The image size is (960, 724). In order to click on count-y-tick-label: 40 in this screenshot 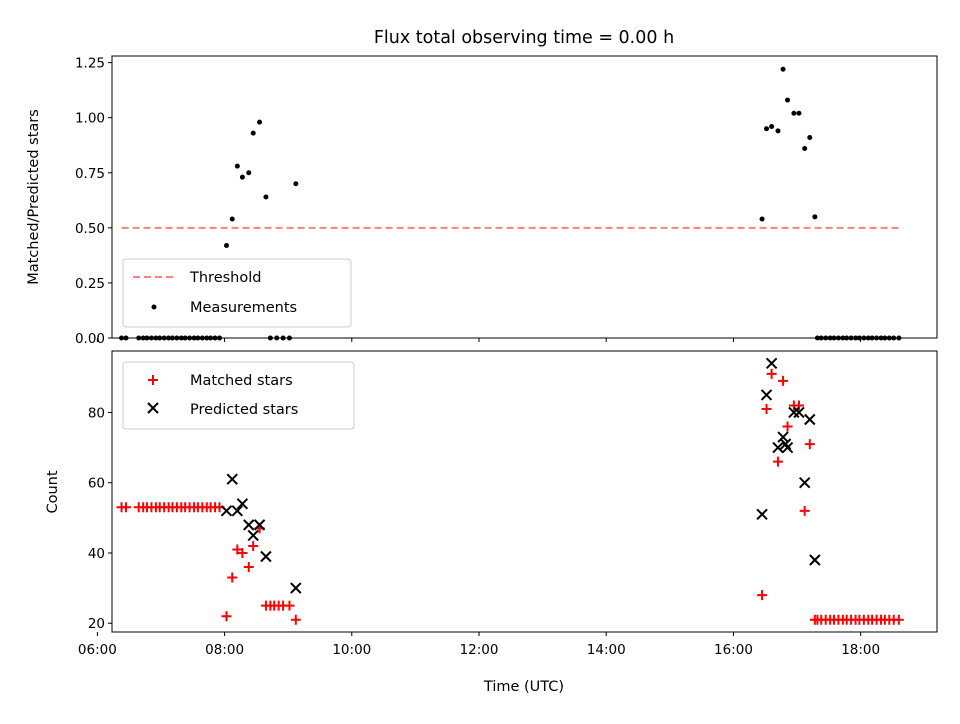, I will do `click(96, 554)`.